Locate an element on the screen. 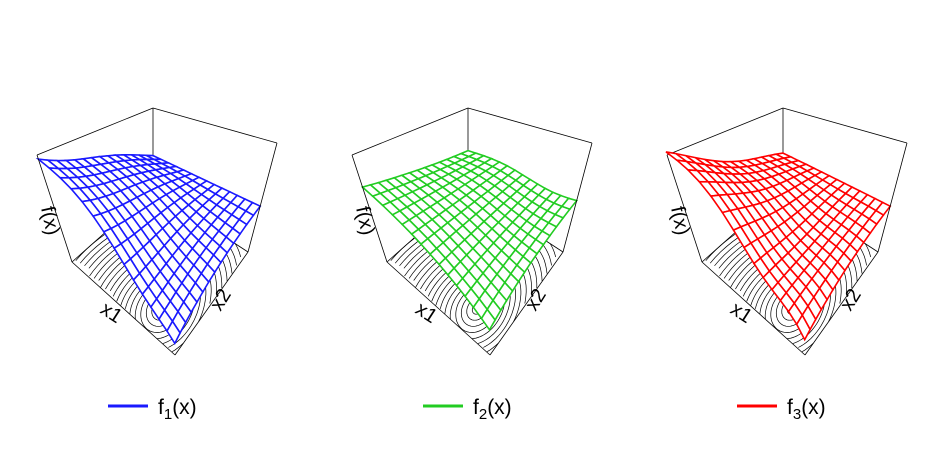 The image size is (944, 459). legend-label: f1(x) is located at coordinates (177, 409).